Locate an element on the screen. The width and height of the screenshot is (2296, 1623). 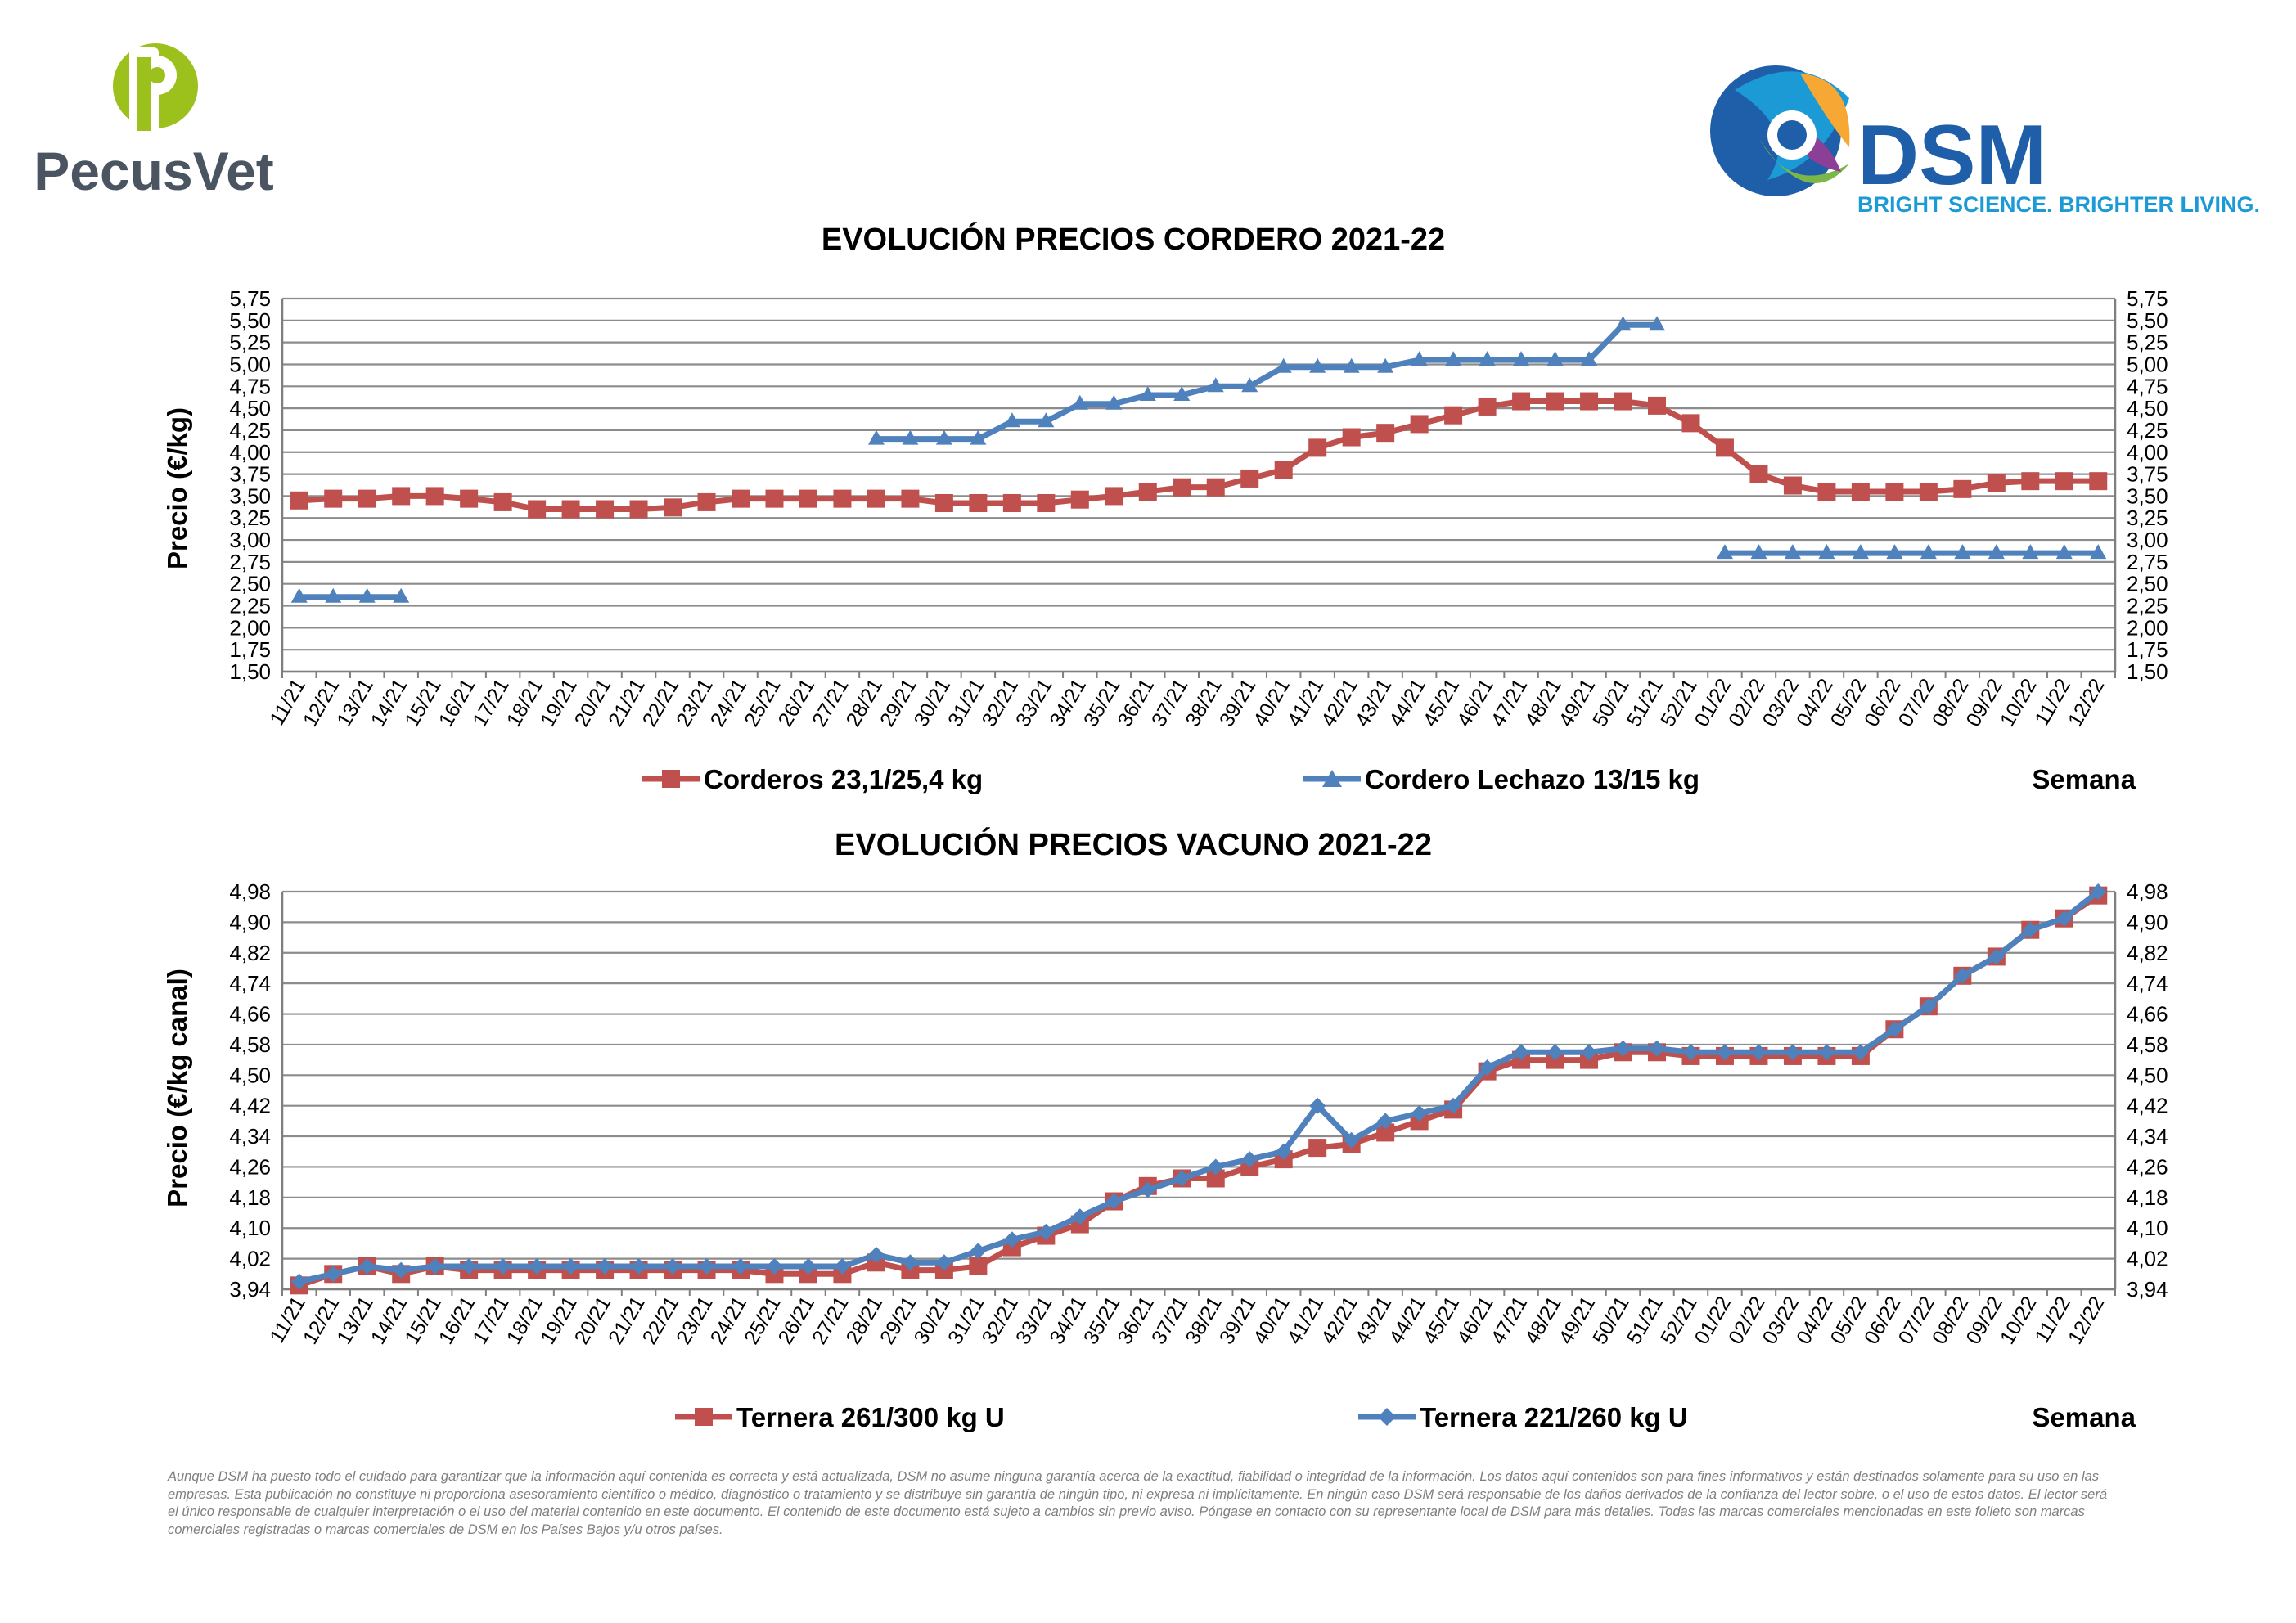
vacuno-x-axis-label: Semana is located at coordinates (2084, 1417).